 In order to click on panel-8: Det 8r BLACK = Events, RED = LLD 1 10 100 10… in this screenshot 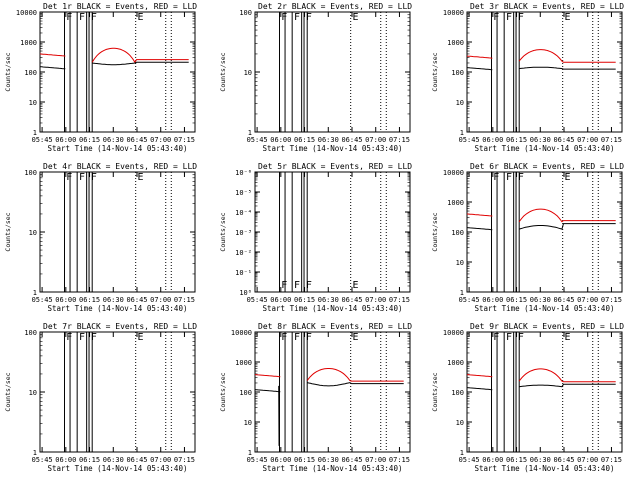, I will do `click(315, 397)`.